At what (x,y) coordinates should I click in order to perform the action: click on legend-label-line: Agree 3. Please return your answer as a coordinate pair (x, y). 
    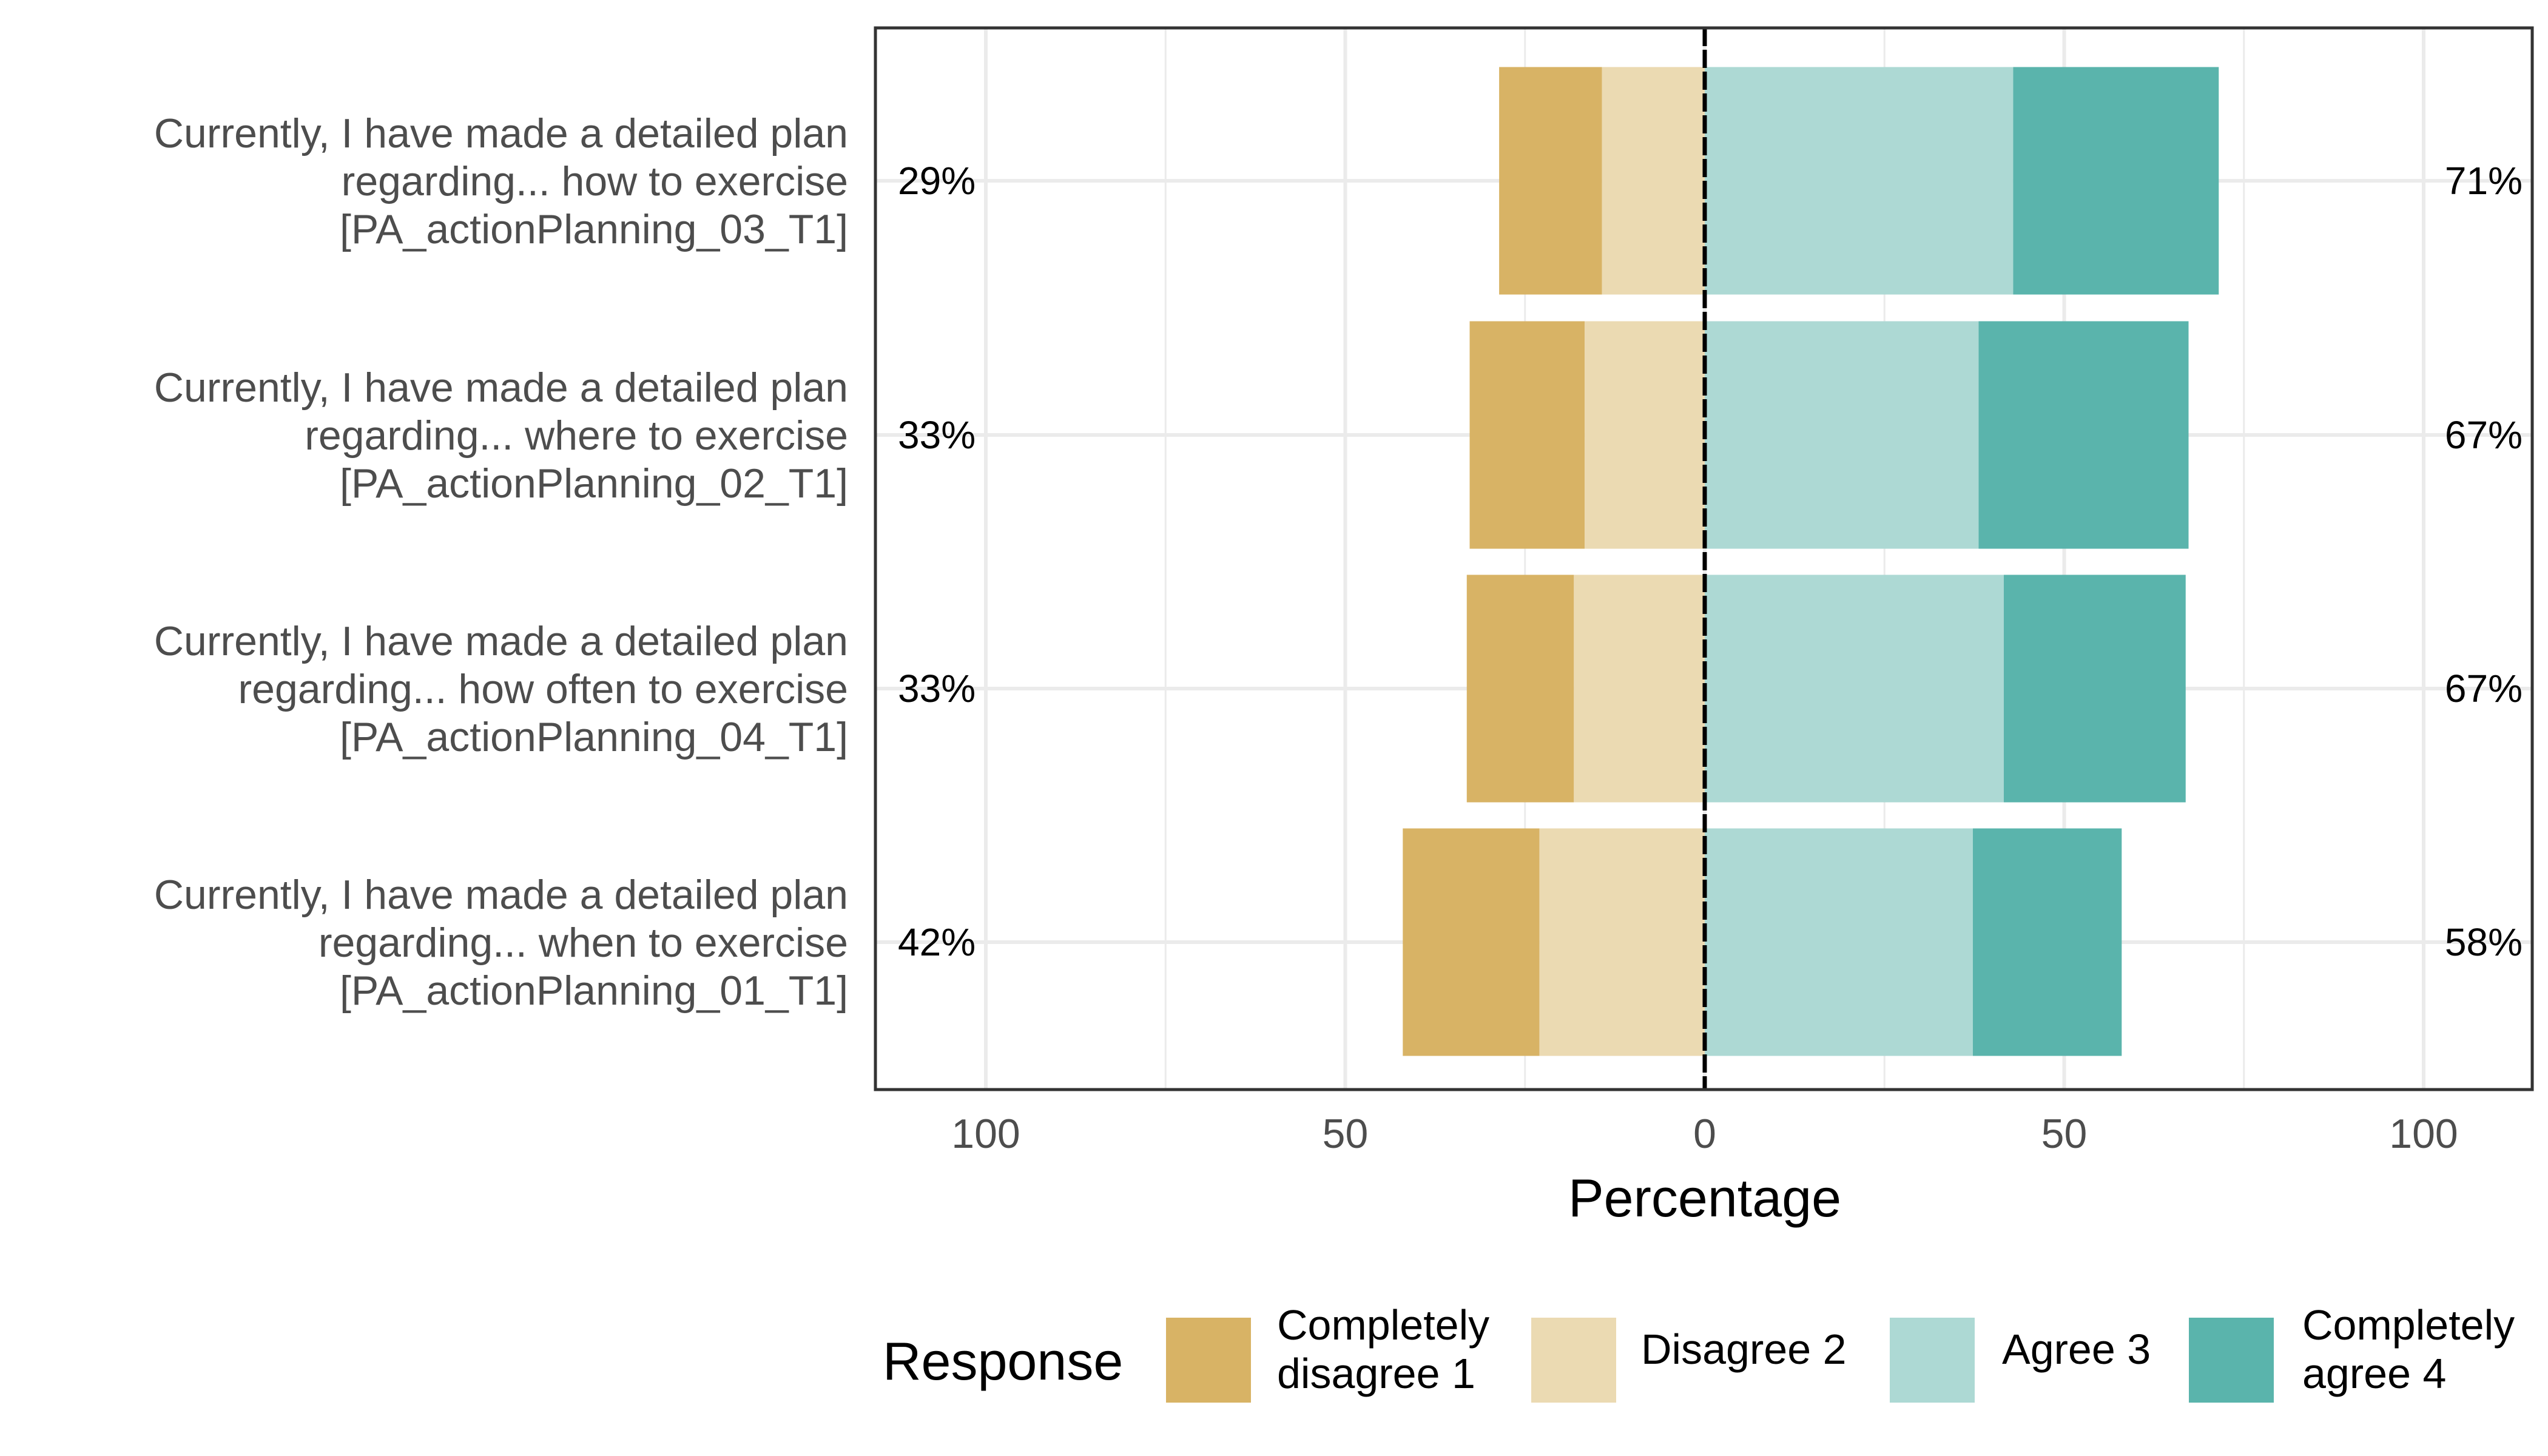
    Looking at the image, I should click on (2076, 1349).